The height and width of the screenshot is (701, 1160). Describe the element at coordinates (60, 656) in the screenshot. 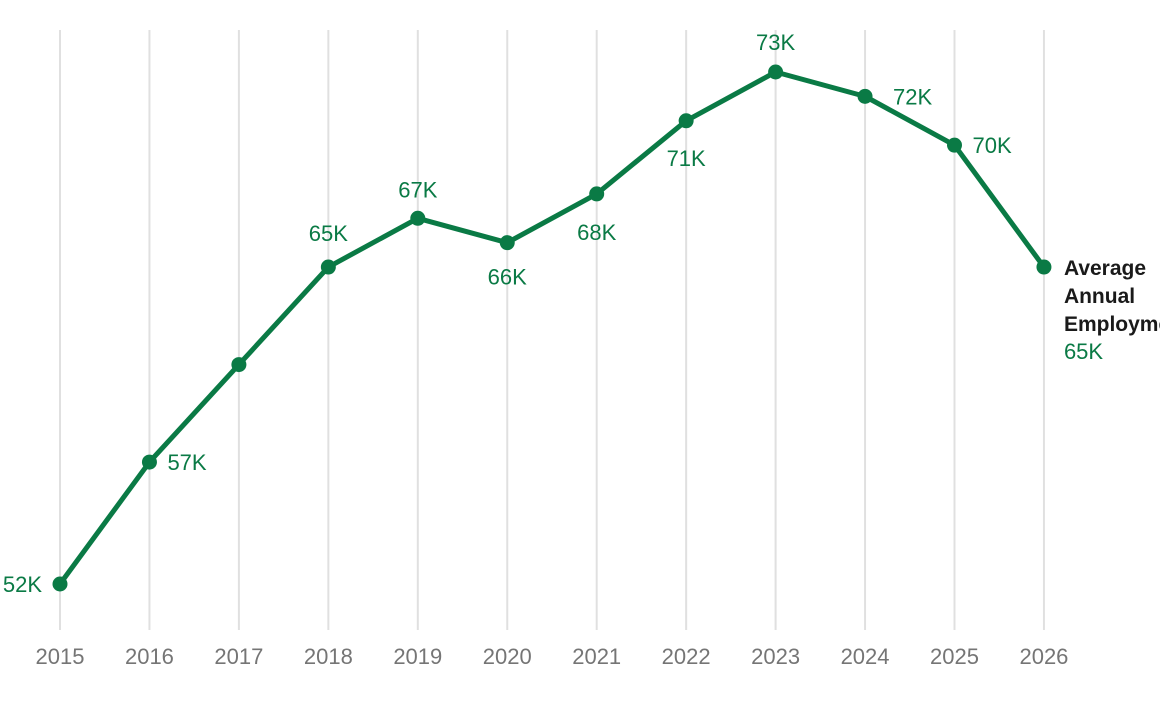

I see `x-tick-label-2015: 2015` at that location.